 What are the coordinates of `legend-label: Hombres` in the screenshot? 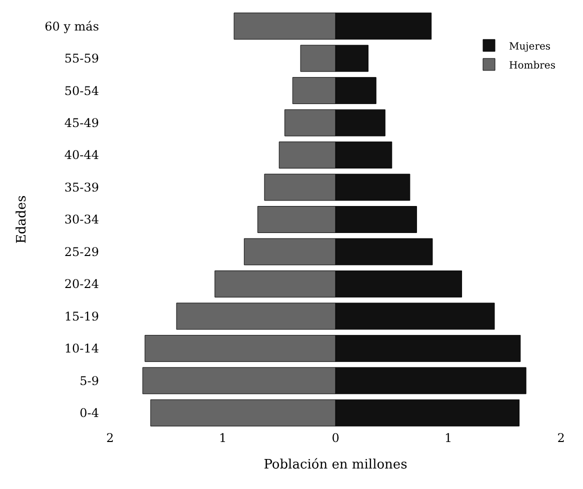 It's located at (532, 66).